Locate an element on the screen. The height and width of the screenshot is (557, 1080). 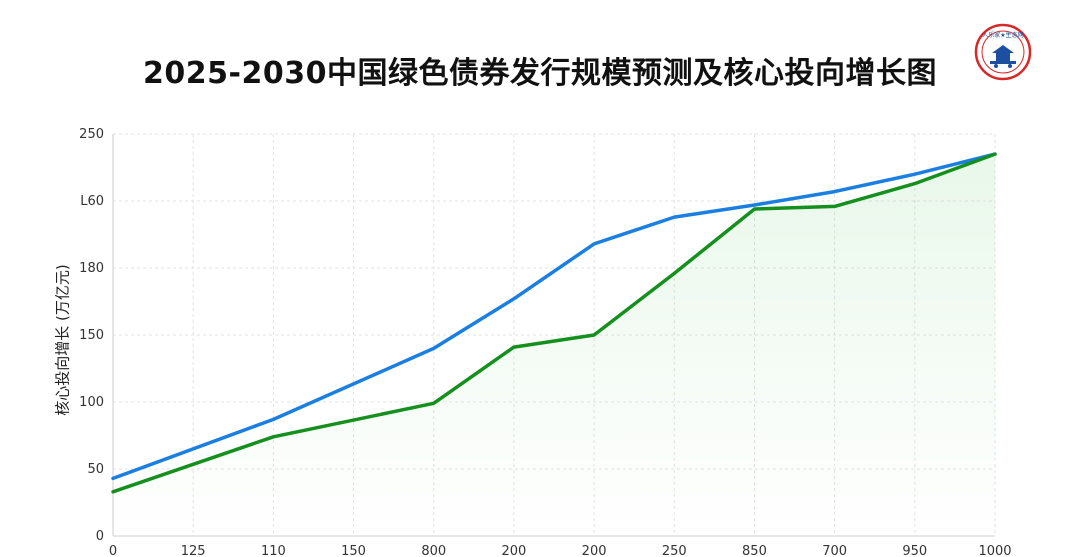
x-tick-label: 150 is located at coordinates (353, 550).